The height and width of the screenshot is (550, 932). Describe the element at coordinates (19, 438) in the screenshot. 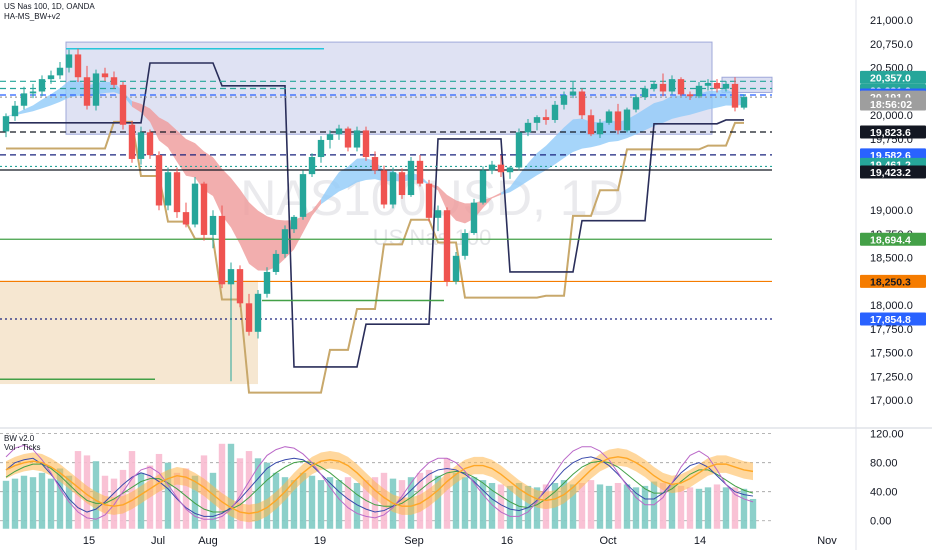

I see `oscillator-title: BW v2.0` at that location.